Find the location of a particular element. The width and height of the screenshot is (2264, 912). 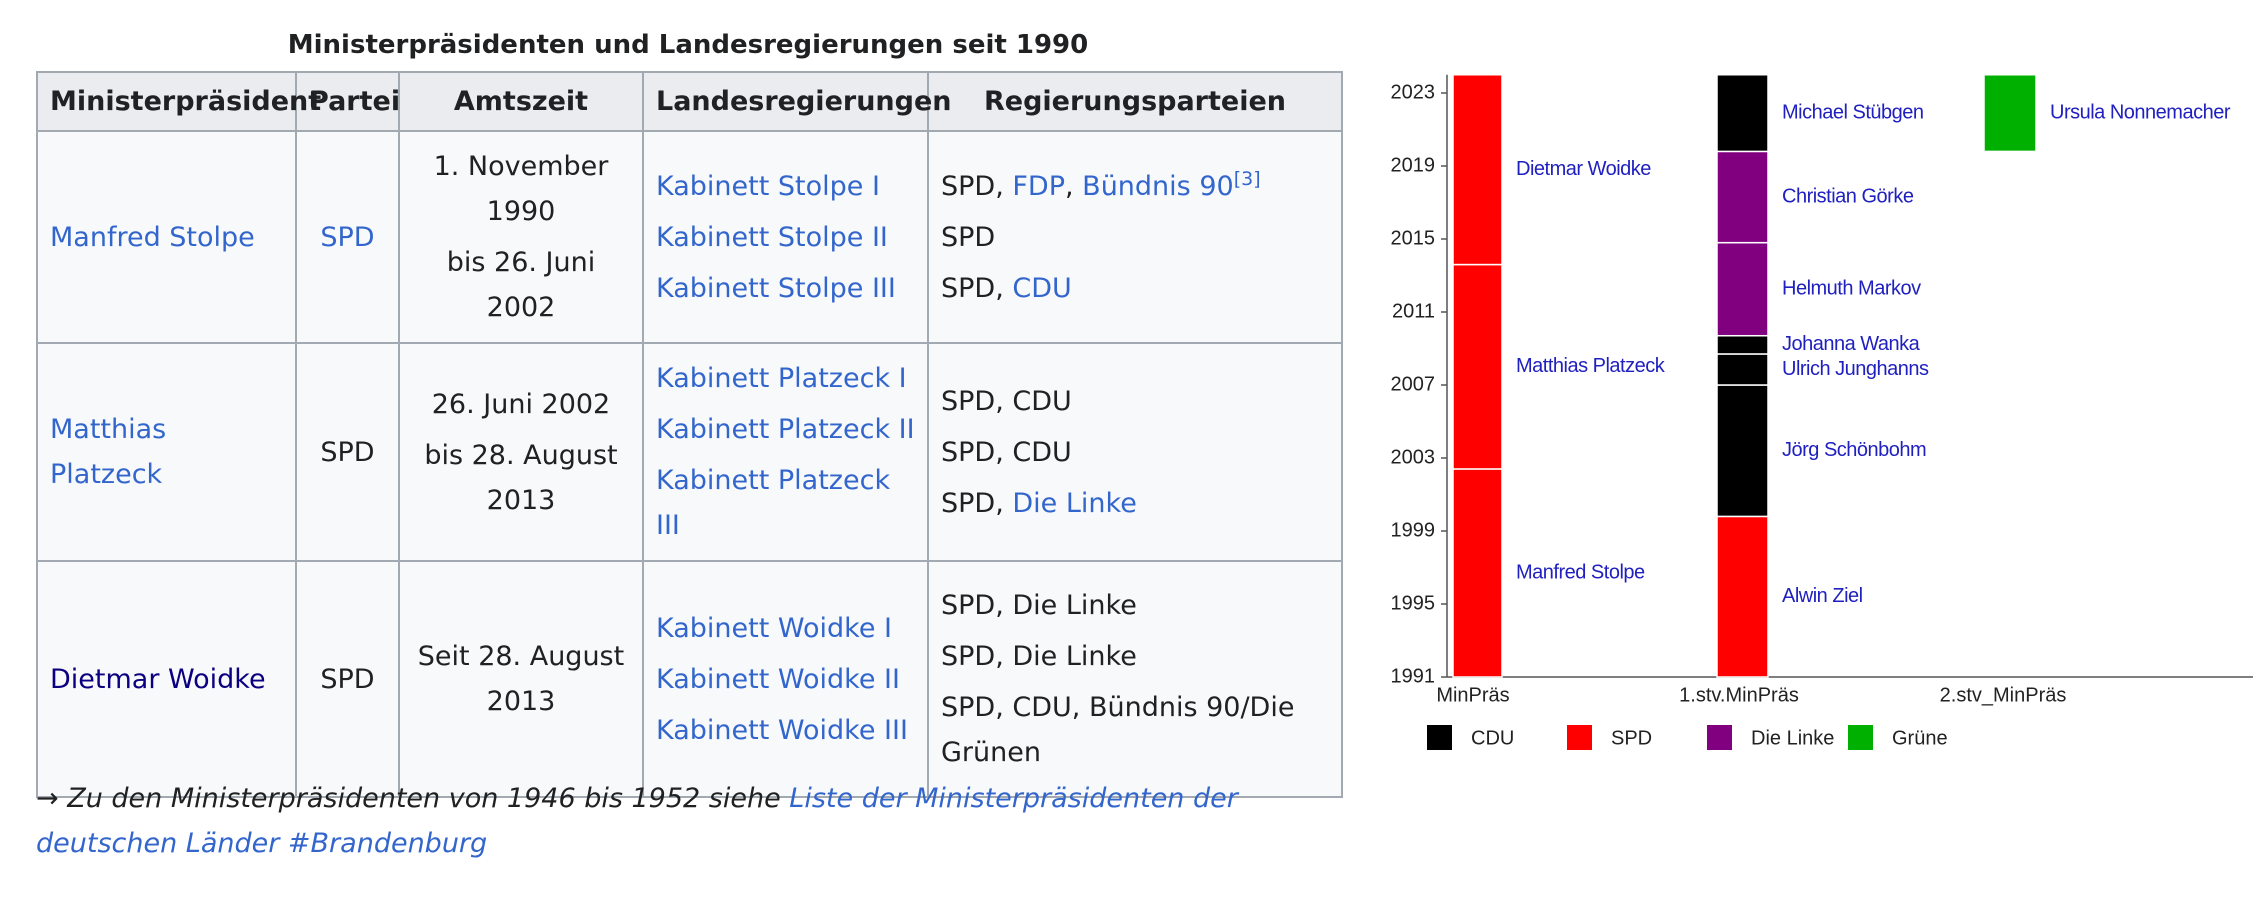

cell-link: Kabinett Stolpe II is located at coordinates (772, 237).